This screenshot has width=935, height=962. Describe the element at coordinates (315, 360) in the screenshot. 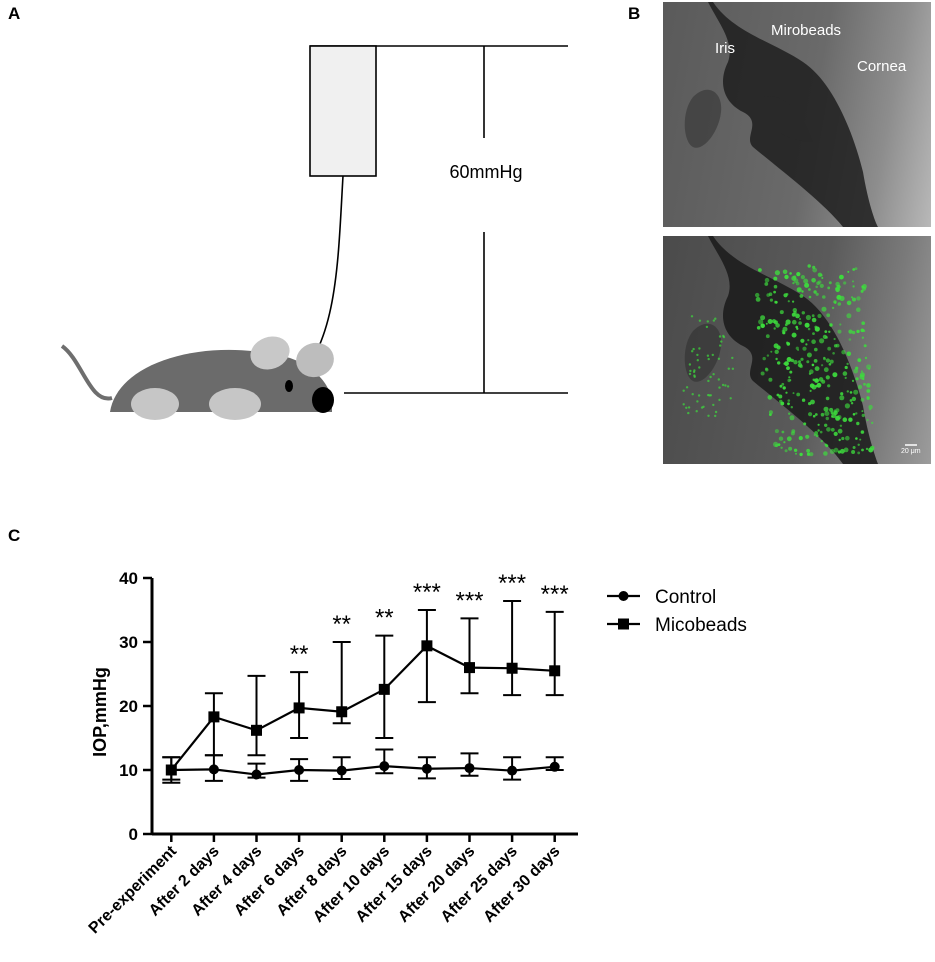

I see `mouse-ear-front` at that location.